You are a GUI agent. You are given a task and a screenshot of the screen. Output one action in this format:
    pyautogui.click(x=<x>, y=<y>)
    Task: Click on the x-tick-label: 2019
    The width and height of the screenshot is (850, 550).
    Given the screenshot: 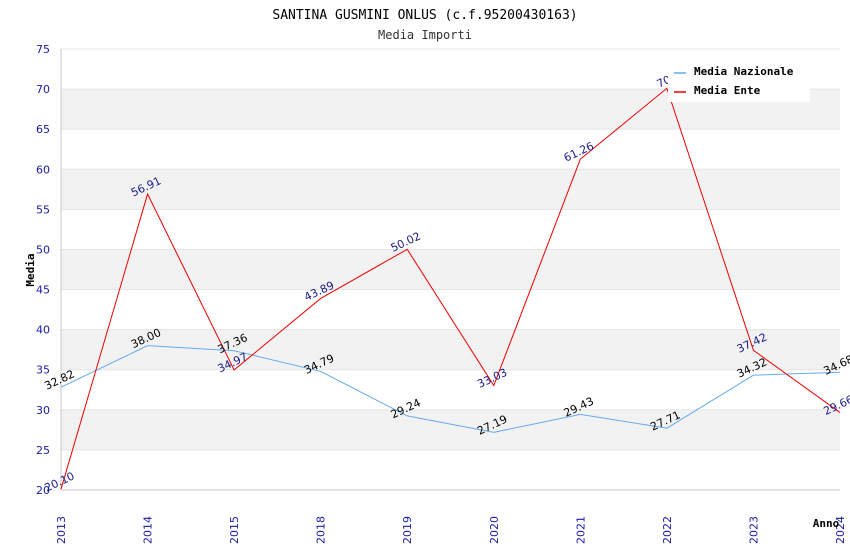 What is the action you would take?
    pyautogui.click(x=407, y=530)
    